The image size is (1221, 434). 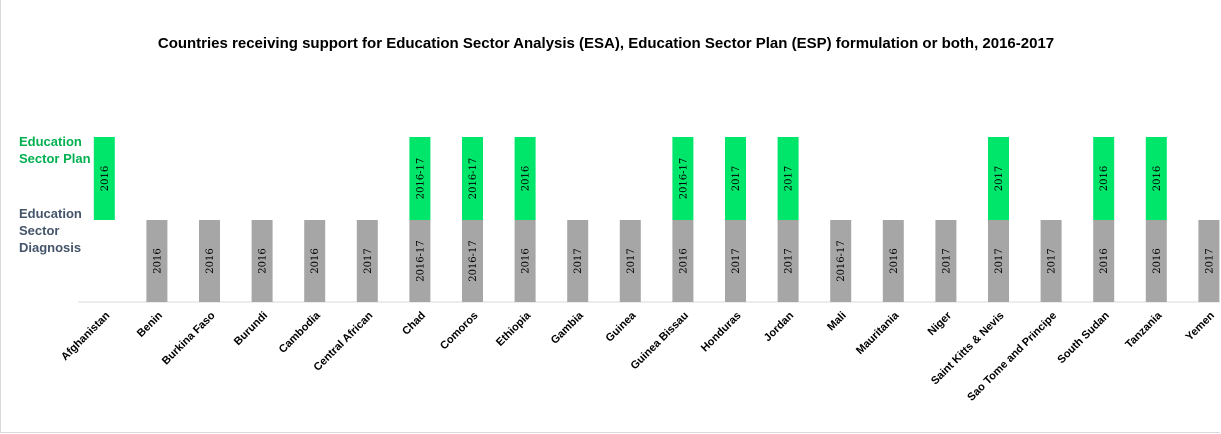 I want to click on diagnosis-ethiopia-label: 2016, so click(x=526, y=260).